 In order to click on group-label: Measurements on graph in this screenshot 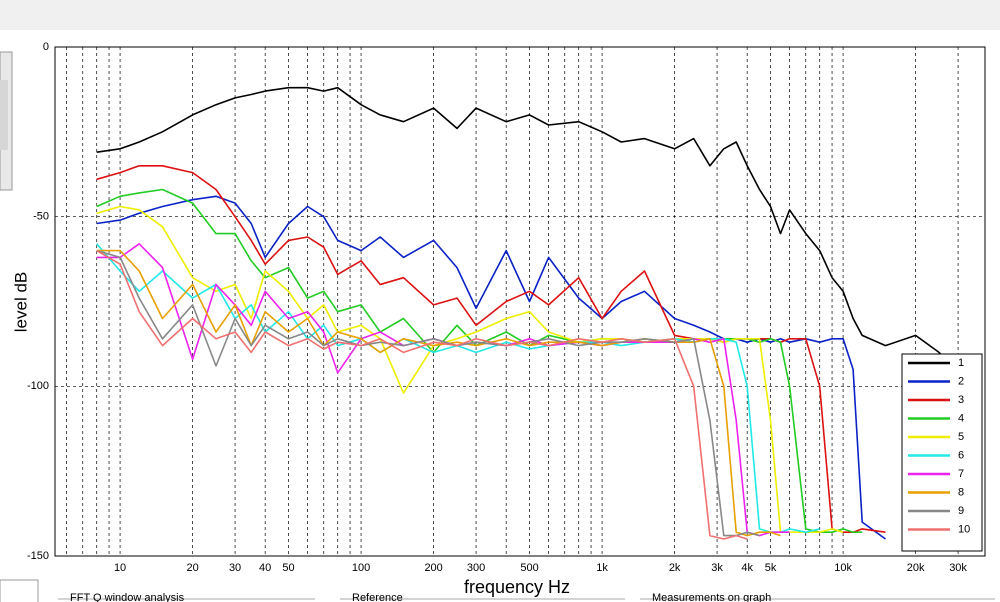, I will do `click(711, 597)`.